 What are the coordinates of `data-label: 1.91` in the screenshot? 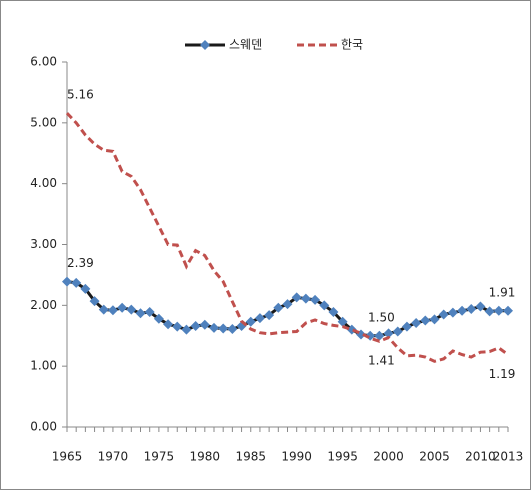 It's located at (502, 292).